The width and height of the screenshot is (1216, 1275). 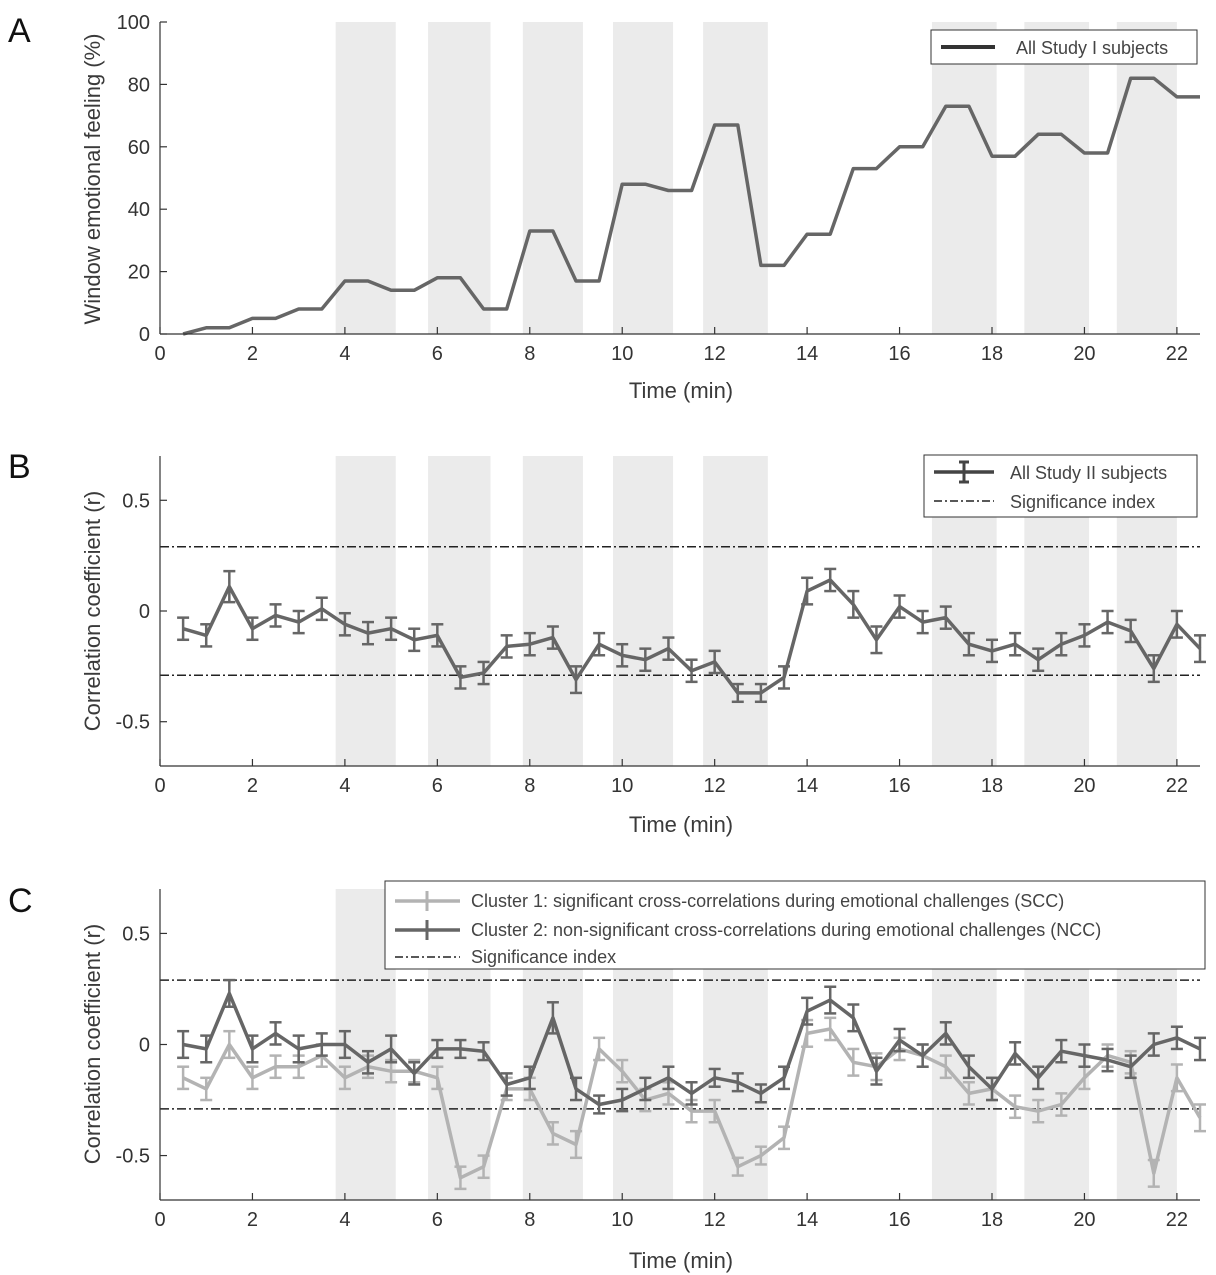 What do you see at coordinates (622, 354) in the screenshot?
I see `panel-a-xtick-label-5: 10` at bounding box center [622, 354].